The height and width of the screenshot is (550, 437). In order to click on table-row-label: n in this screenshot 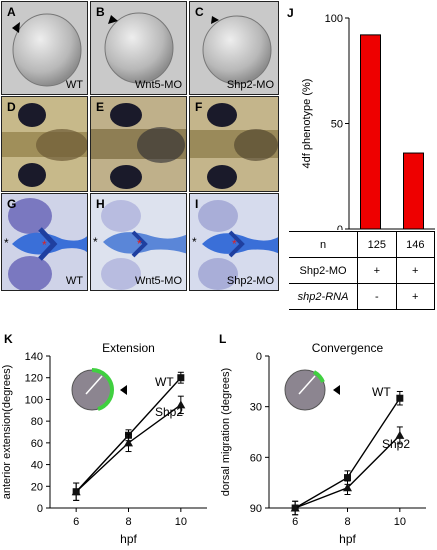, I will do `click(324, 244)`.